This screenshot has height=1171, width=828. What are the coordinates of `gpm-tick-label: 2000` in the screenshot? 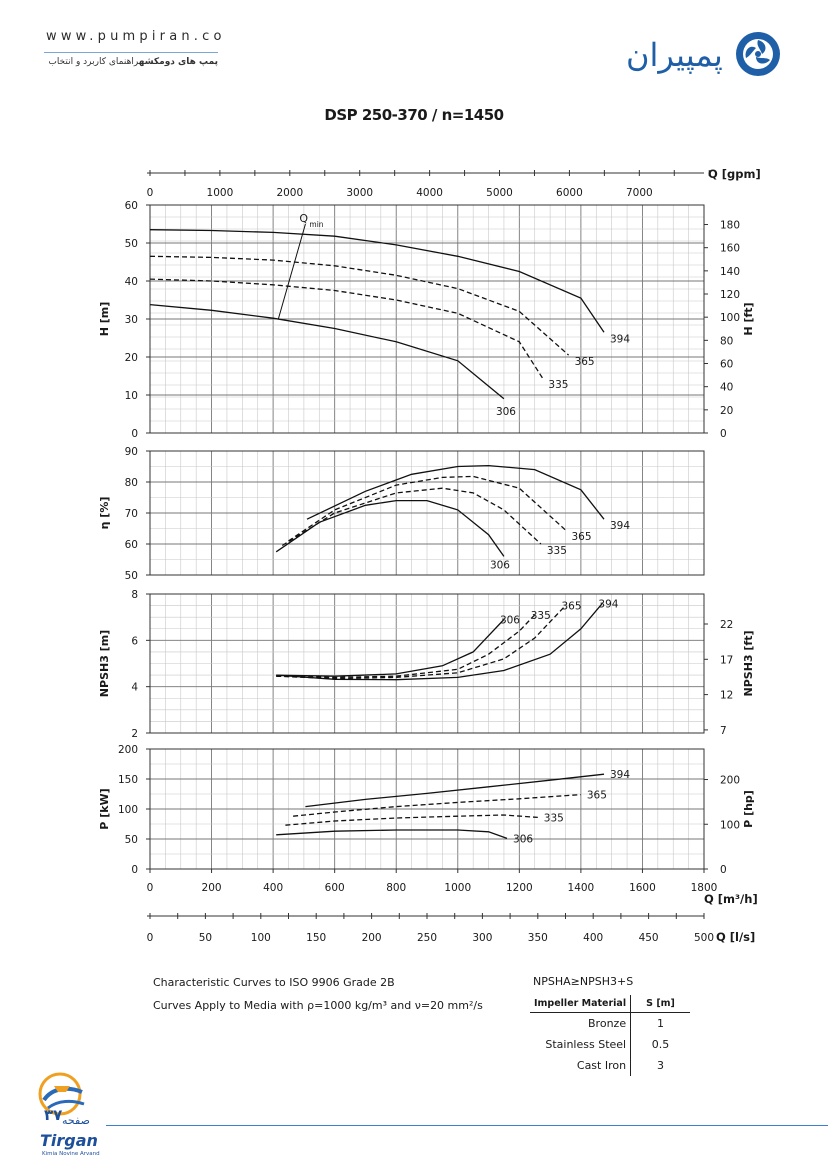 It's located at (289, 193).